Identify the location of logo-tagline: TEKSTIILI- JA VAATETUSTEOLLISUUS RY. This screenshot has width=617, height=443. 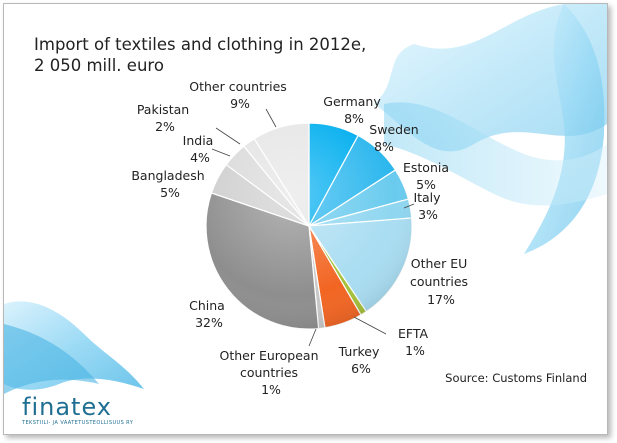
(78, 423).